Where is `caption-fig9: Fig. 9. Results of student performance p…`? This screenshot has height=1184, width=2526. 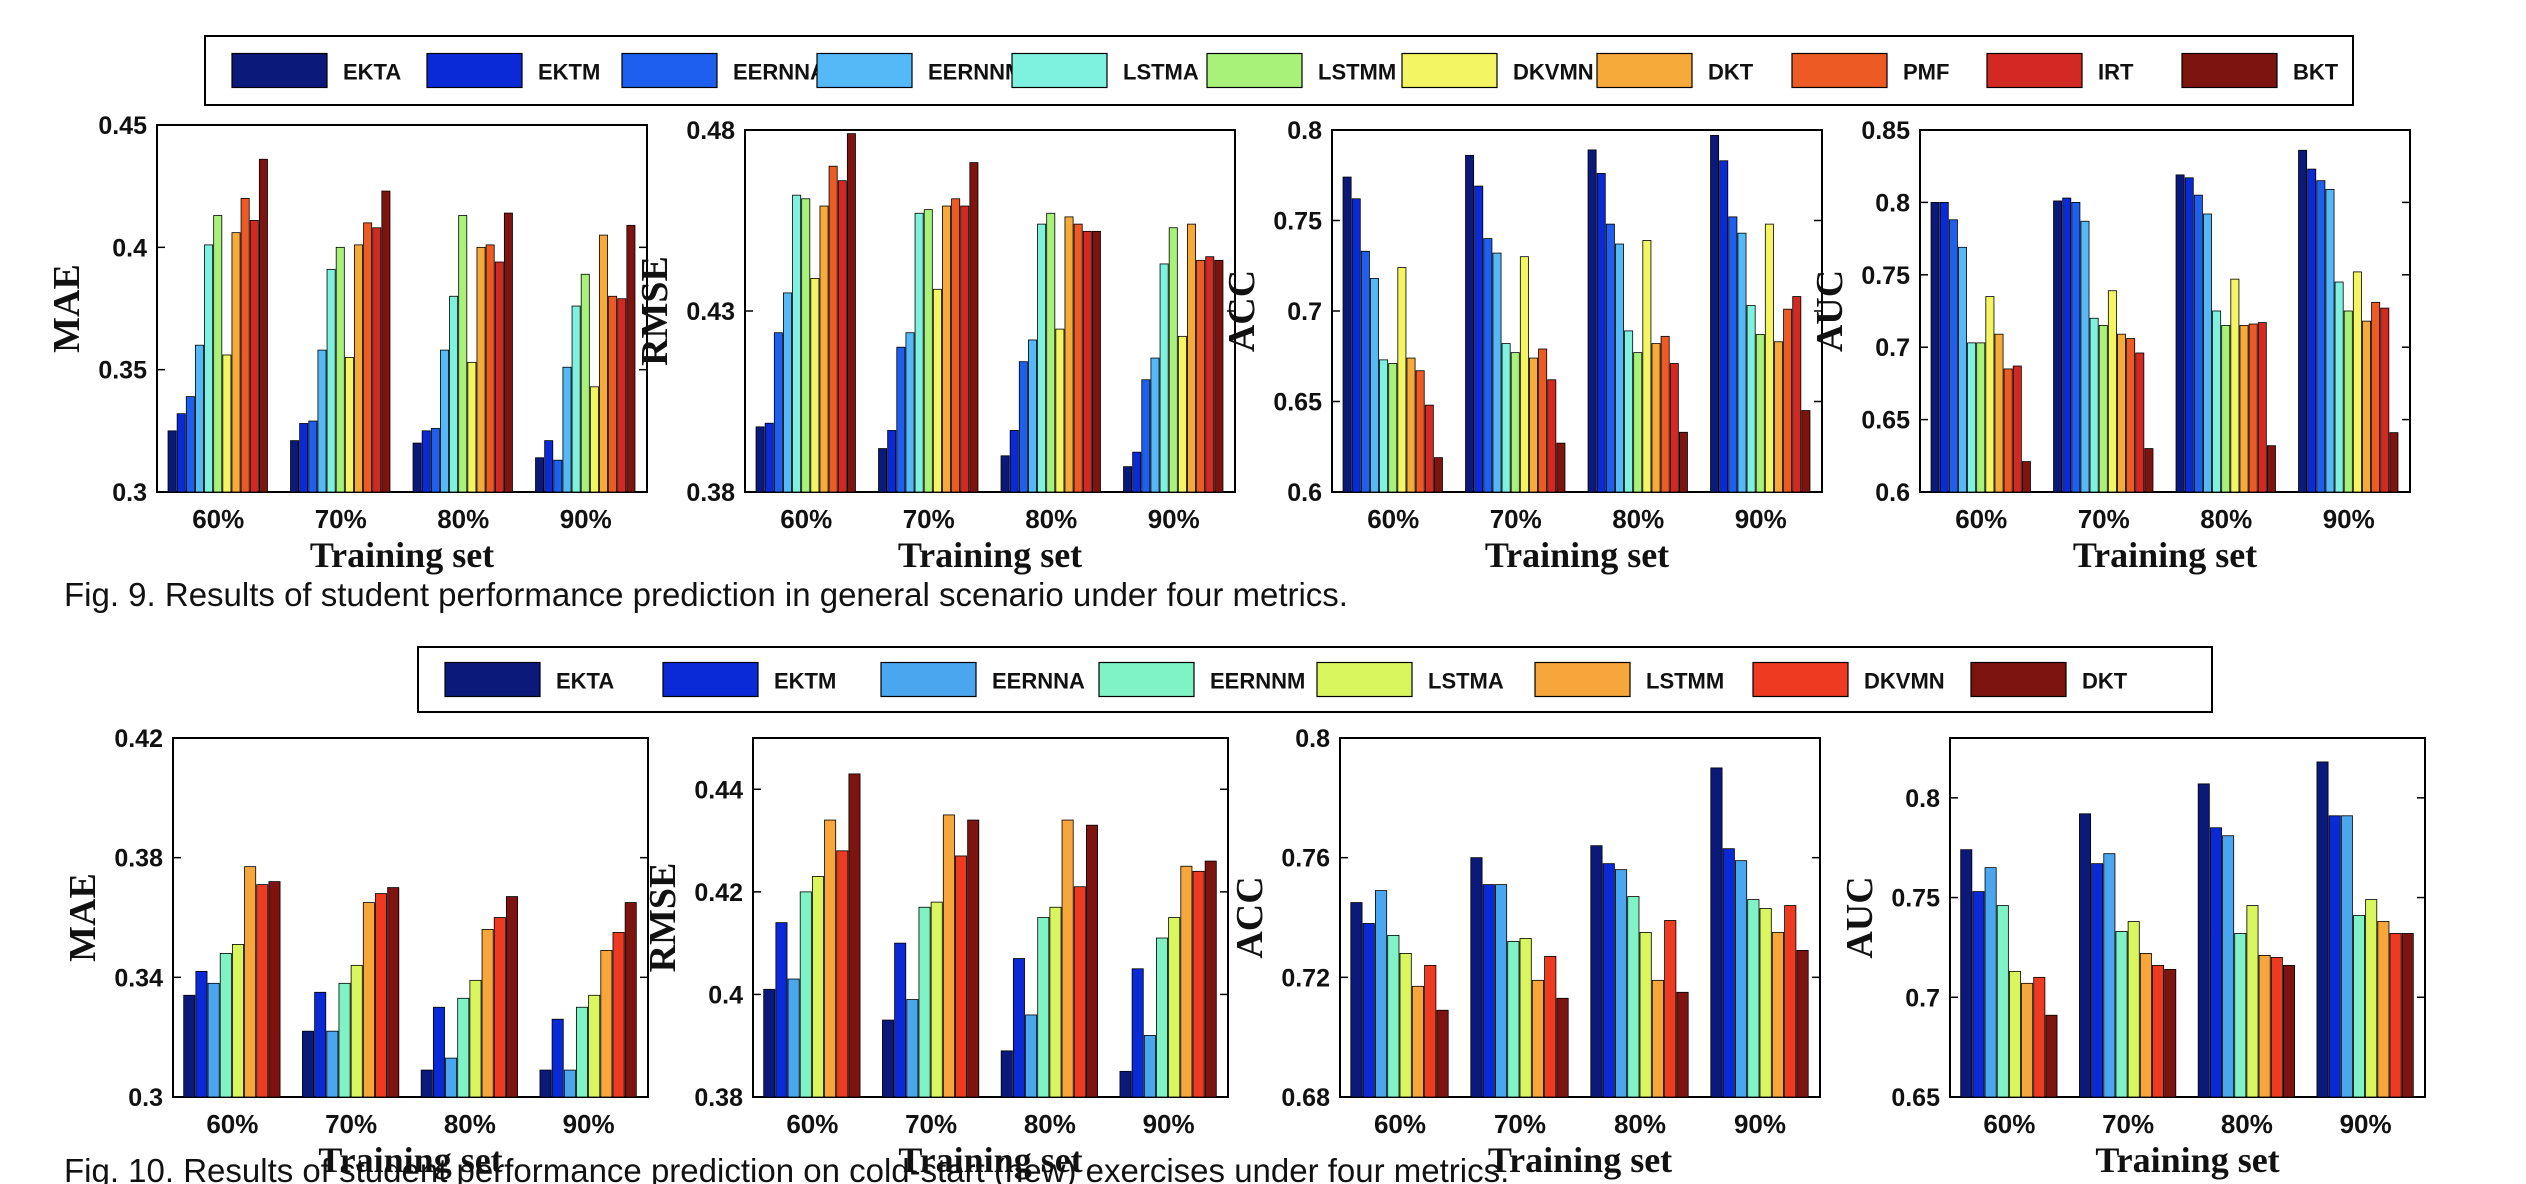
caption-fig9: Fig. 9. Results of student performance p… is located at coordinates (706, 594).